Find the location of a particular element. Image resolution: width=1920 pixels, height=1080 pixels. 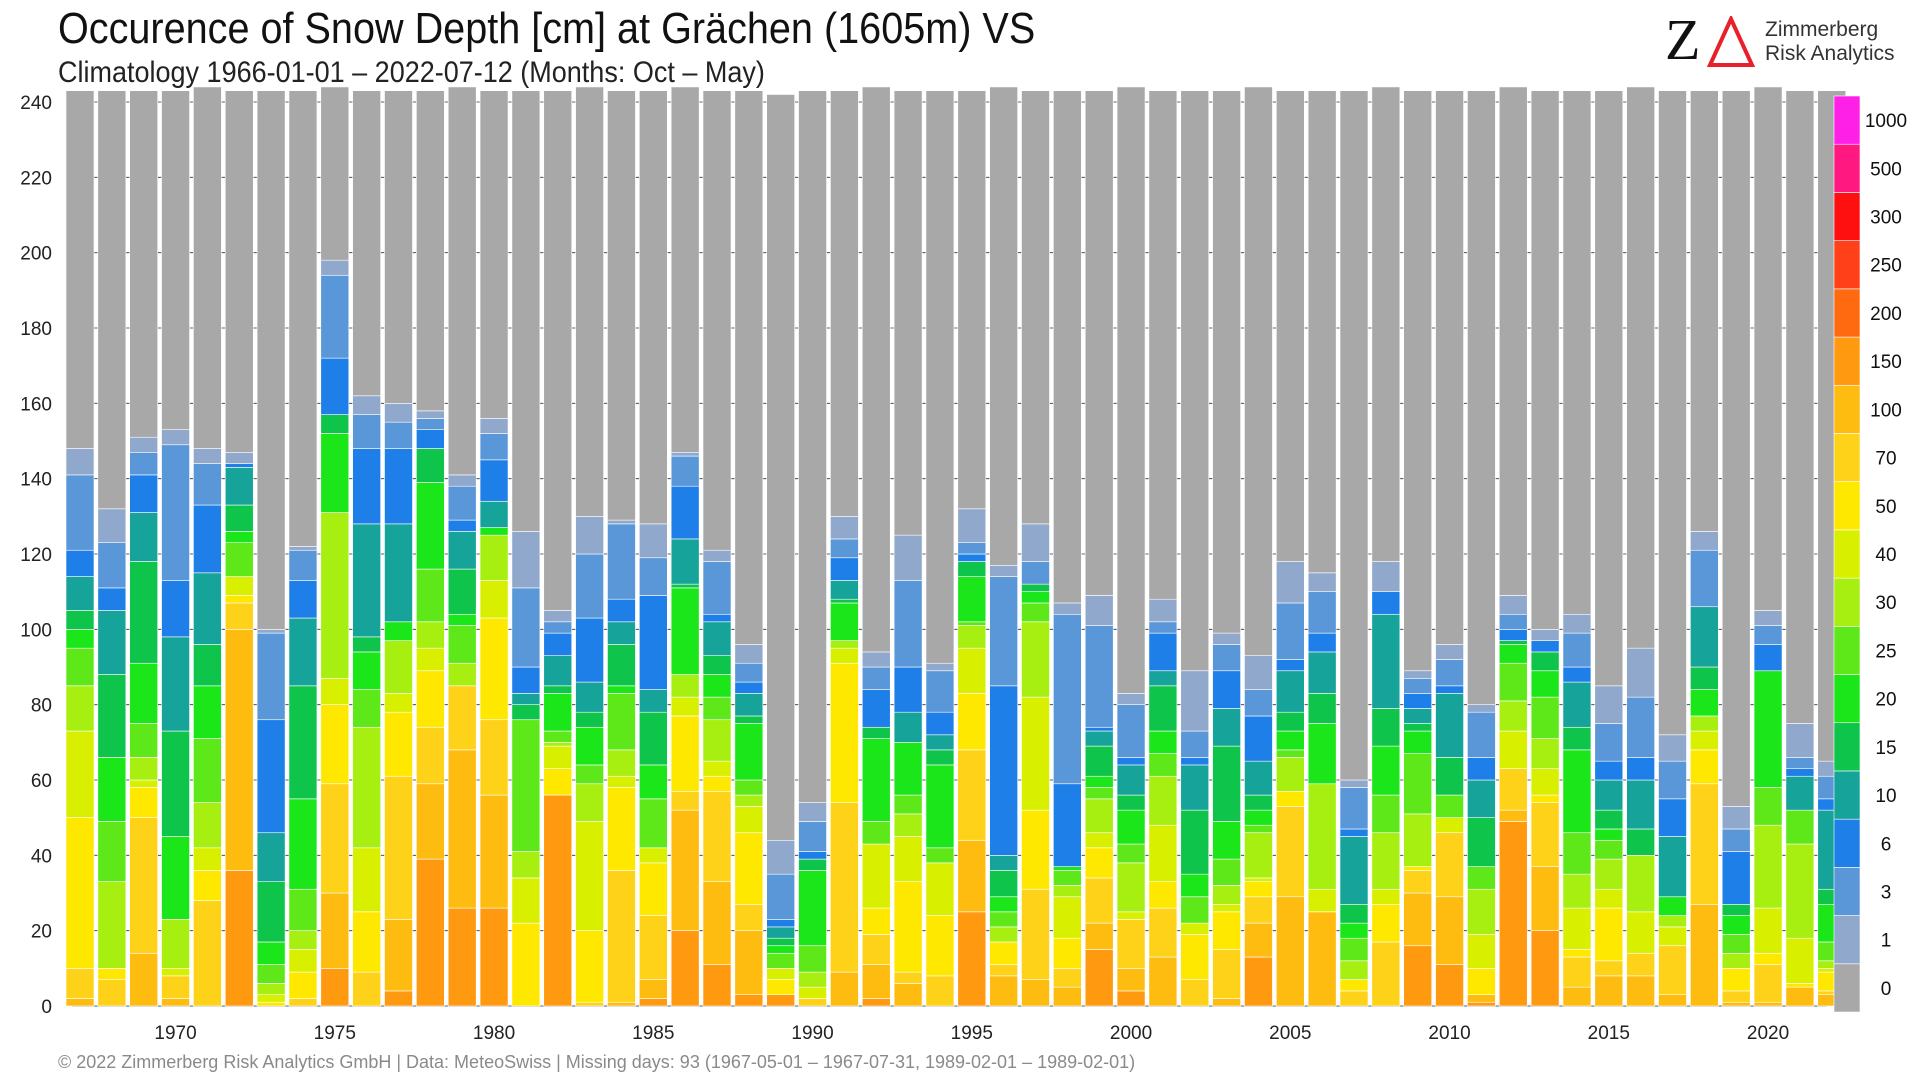

y-tick-label: 200 is located at coordinates (36, 254).